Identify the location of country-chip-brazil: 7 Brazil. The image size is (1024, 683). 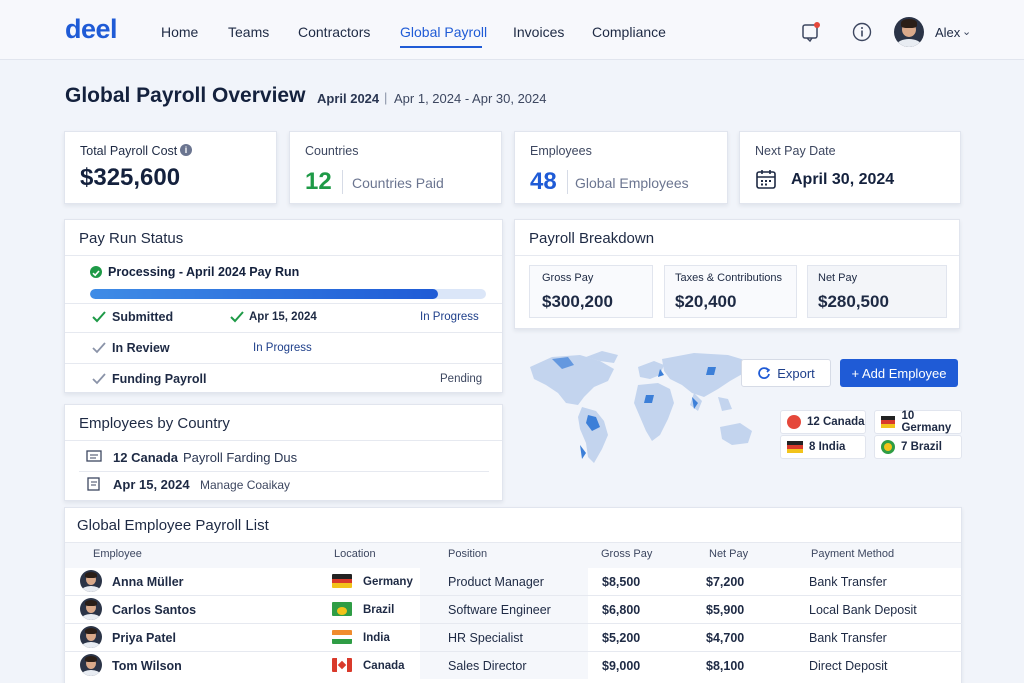
(918, 447).